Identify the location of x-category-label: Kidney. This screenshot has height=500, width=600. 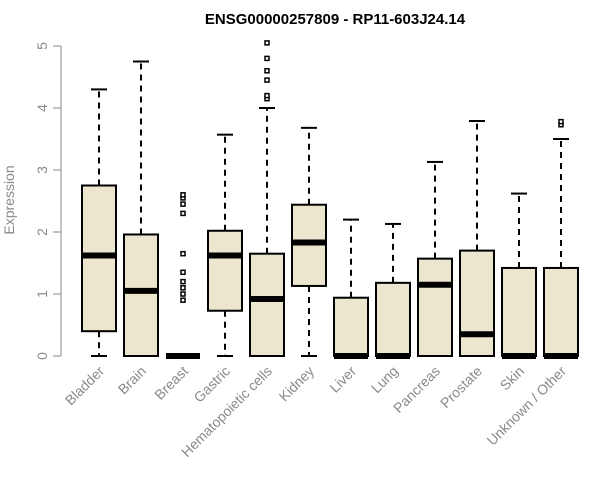
(297, 384).